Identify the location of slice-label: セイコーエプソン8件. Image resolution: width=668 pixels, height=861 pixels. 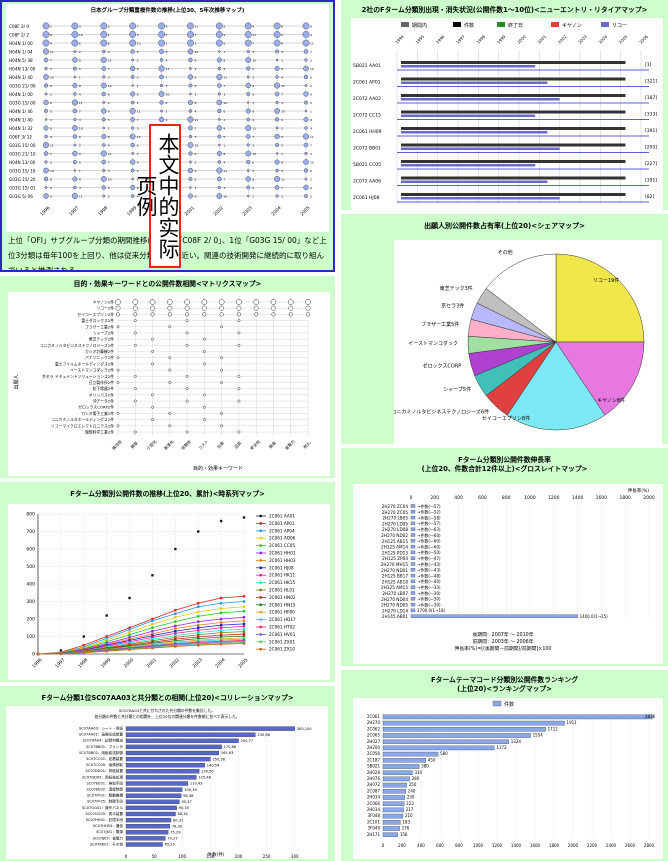
(506, 418).